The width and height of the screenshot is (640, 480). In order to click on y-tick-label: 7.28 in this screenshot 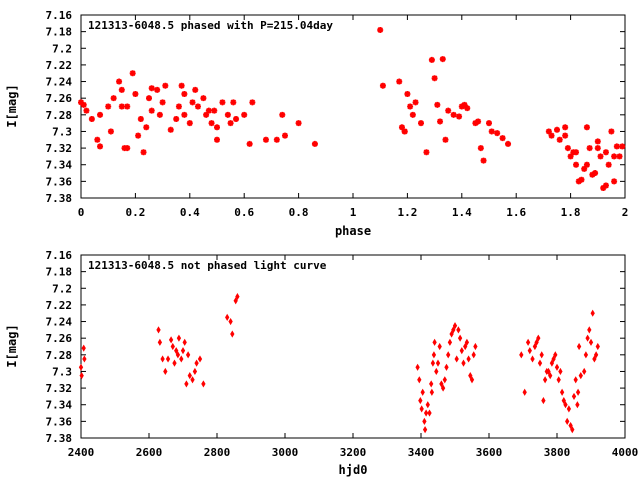, I will do `click(59, 355)`.